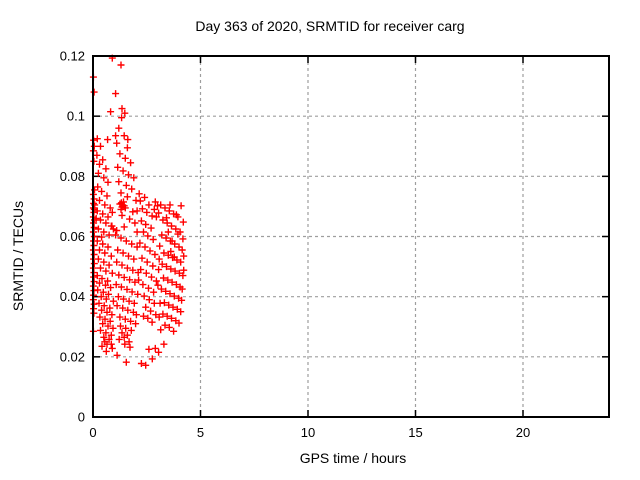 Image resolution: width=640 pixels, height=480 pixels. I want to click on y-tick-label: 0.04, so click(72, 296).